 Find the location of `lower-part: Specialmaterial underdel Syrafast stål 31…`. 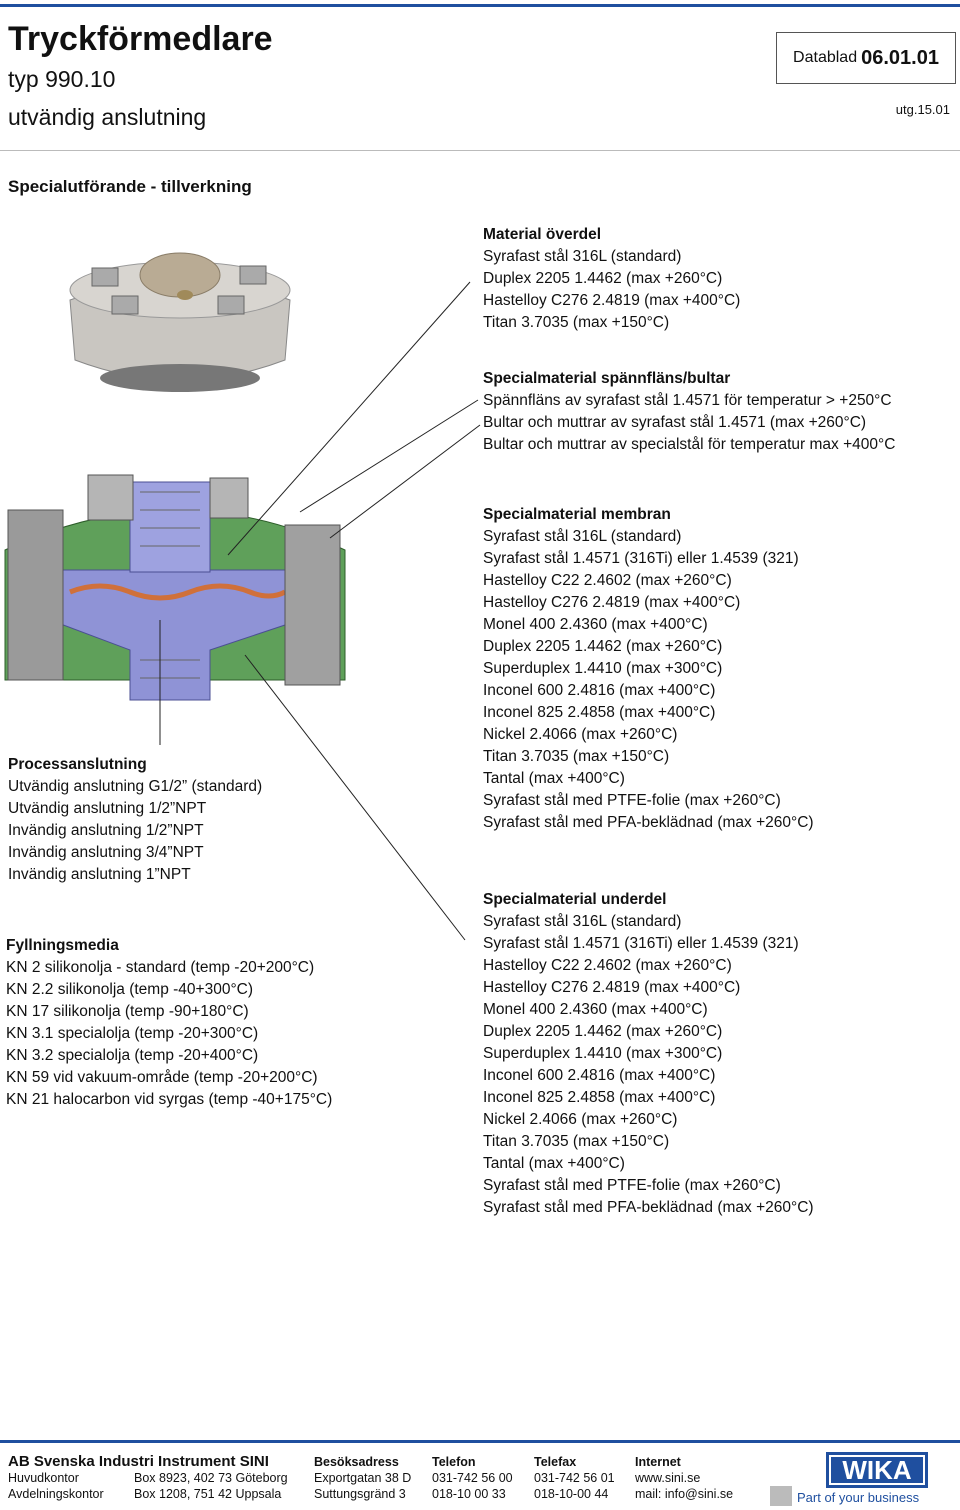

lower-part: Specialmaterial underdel Syrafast stål 31… is located at coordinates (648, 1054).